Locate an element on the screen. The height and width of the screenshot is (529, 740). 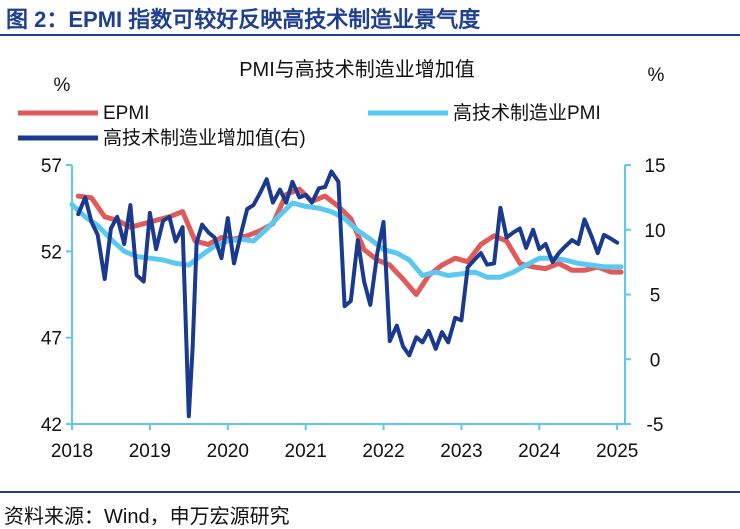
x-tick-label: 2023 is located at coordinates (461, 451).